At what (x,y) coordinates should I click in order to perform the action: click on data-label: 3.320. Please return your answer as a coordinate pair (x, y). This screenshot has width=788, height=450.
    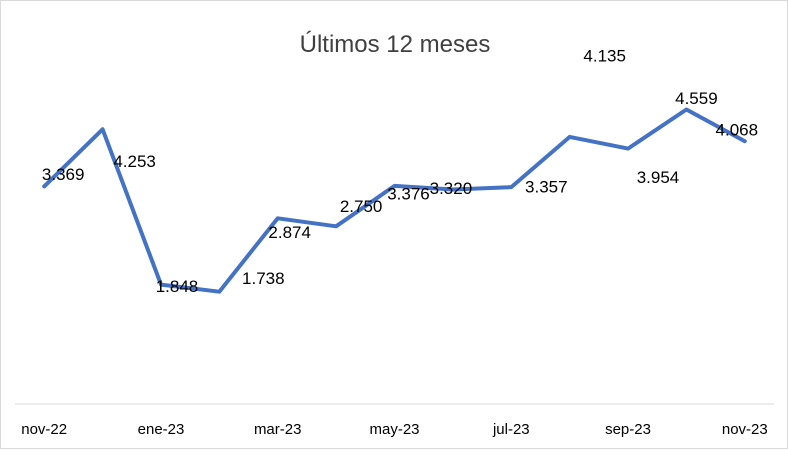
    Looking at the image, I should click on (451, 188).